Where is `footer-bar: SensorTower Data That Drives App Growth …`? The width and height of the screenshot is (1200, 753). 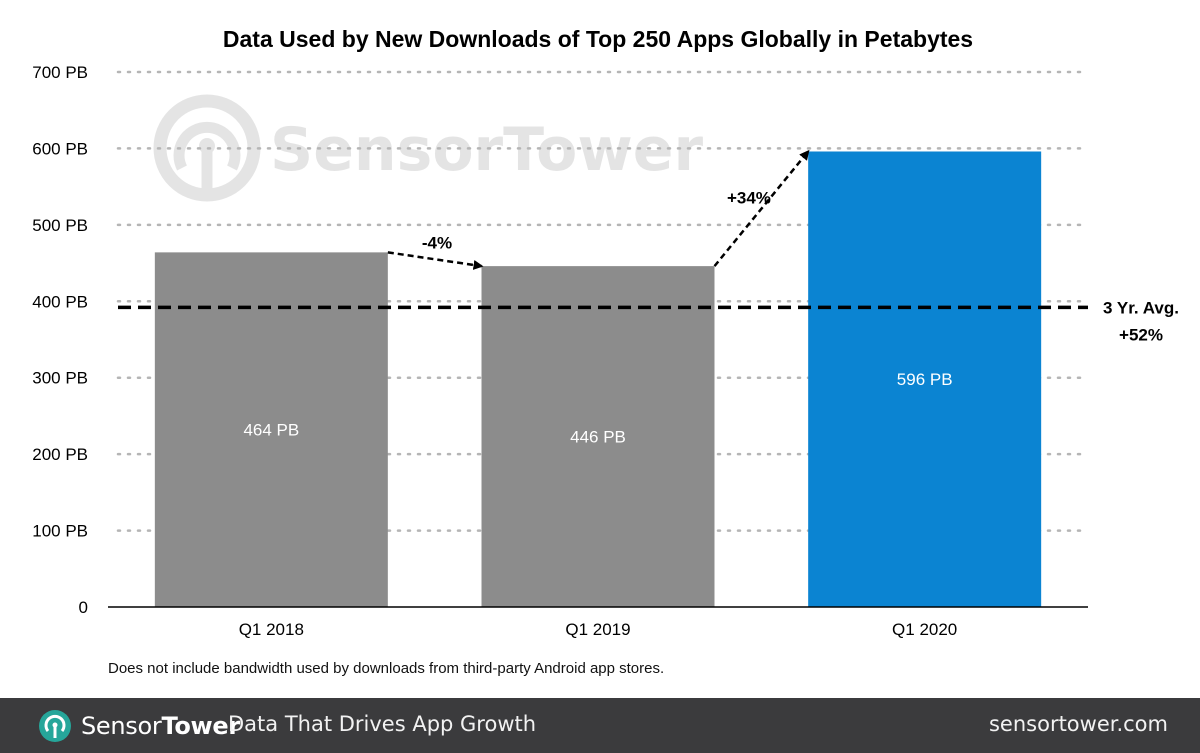 footer-bar: SensorTower Data That Drives App Growth … is located at coordinates (600, 725).